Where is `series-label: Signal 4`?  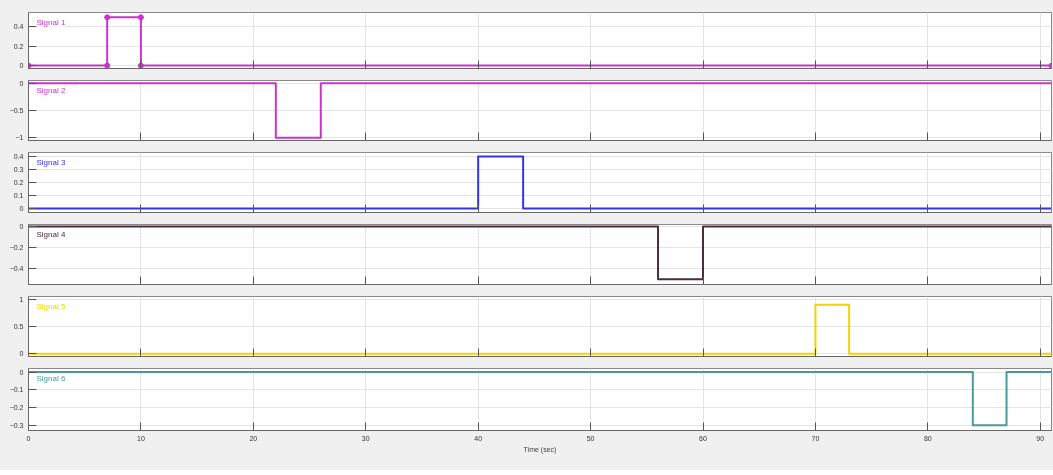 series-label: Signal 4 is located at coordinates (51, 234).